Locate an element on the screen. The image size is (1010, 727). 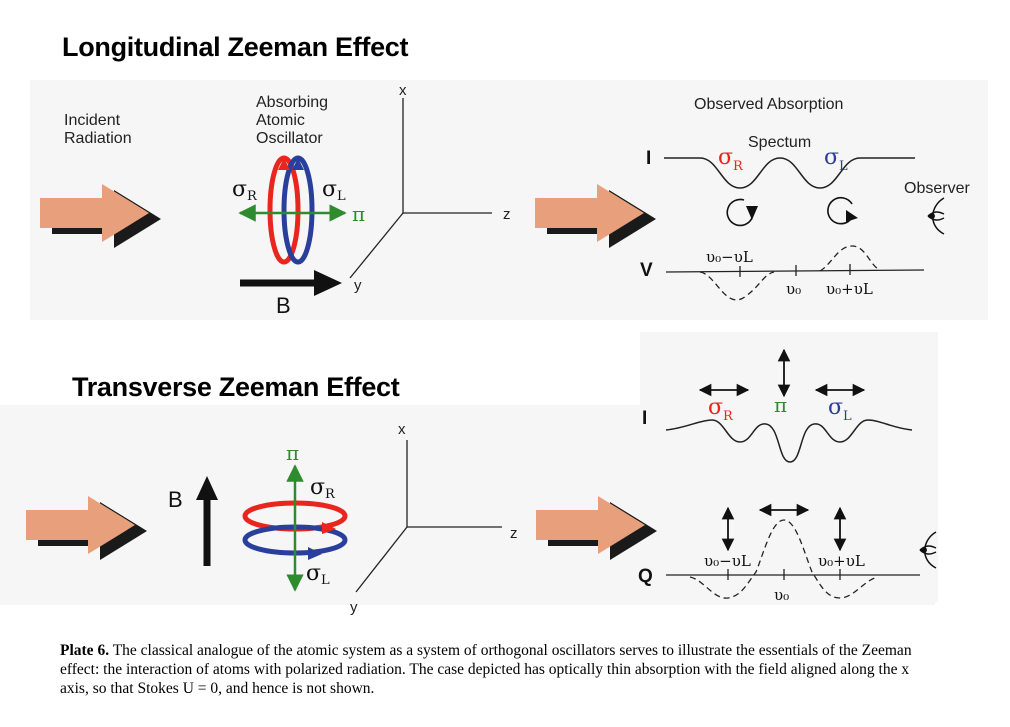
observed-arrow-top is located at coordinates (595, 216).